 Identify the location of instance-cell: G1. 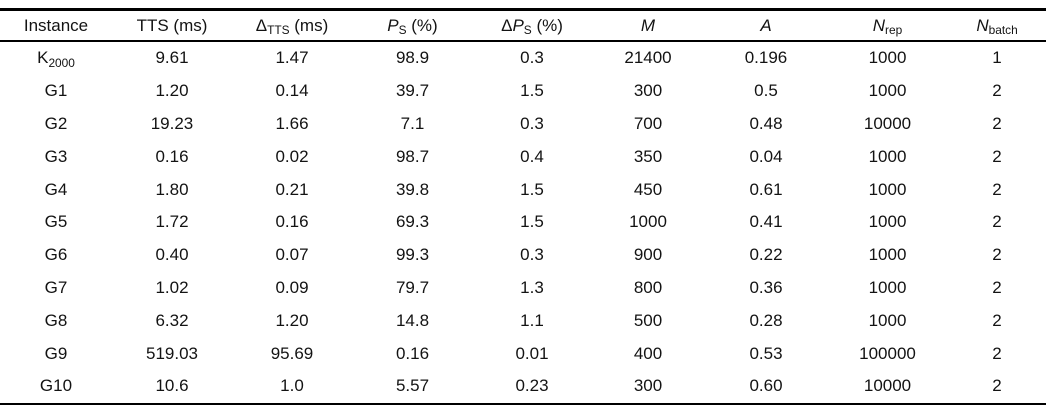
(56, 91).